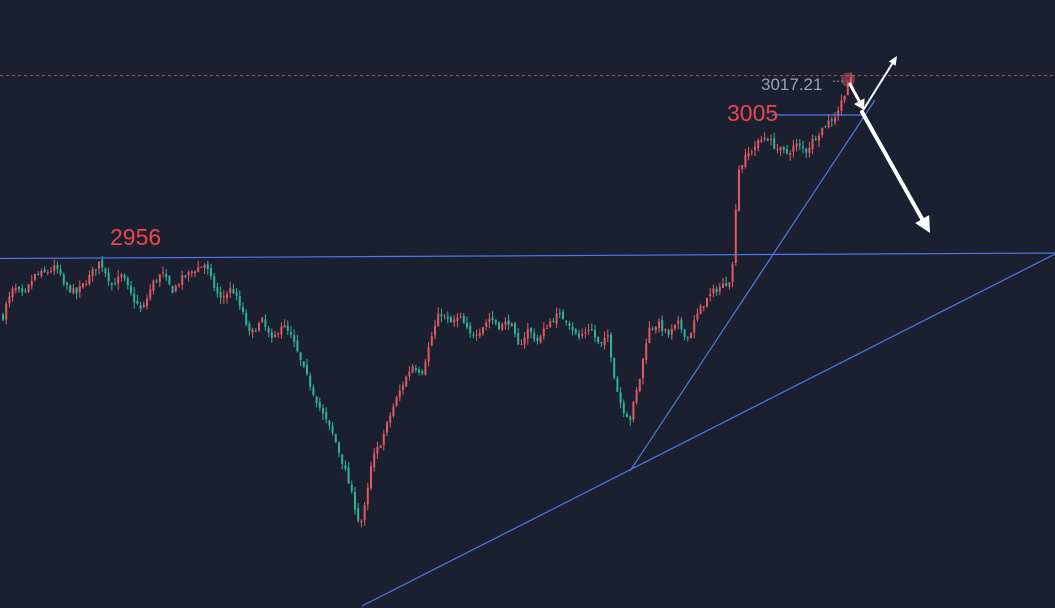 Image resolution: width=1055 pixels, height=608 pixels. I want to click on short-trendline, so click(752, 285).